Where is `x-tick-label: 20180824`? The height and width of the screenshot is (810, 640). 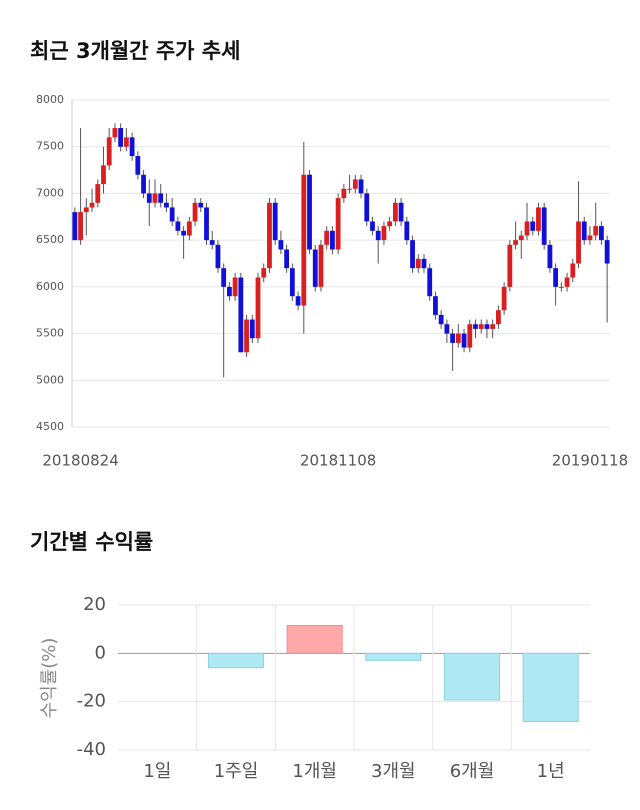
x-tick-label: 20180824 is located at coordinates (80, 461).